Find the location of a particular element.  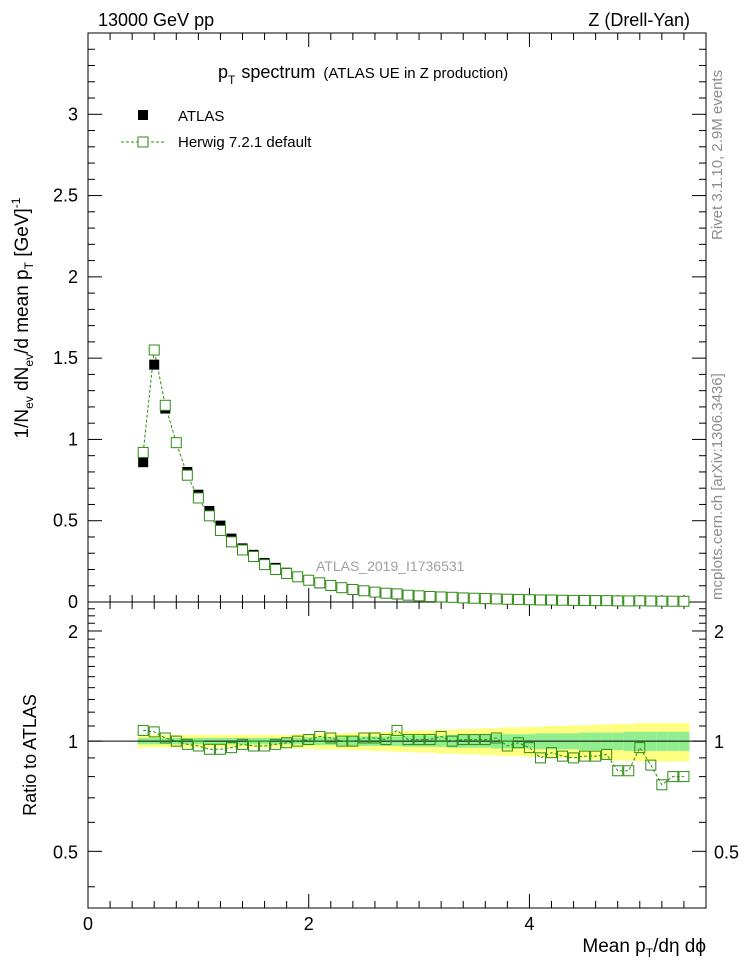

y-tick-label-ratio-right: 0.5 is located at coordinates (726, 852).